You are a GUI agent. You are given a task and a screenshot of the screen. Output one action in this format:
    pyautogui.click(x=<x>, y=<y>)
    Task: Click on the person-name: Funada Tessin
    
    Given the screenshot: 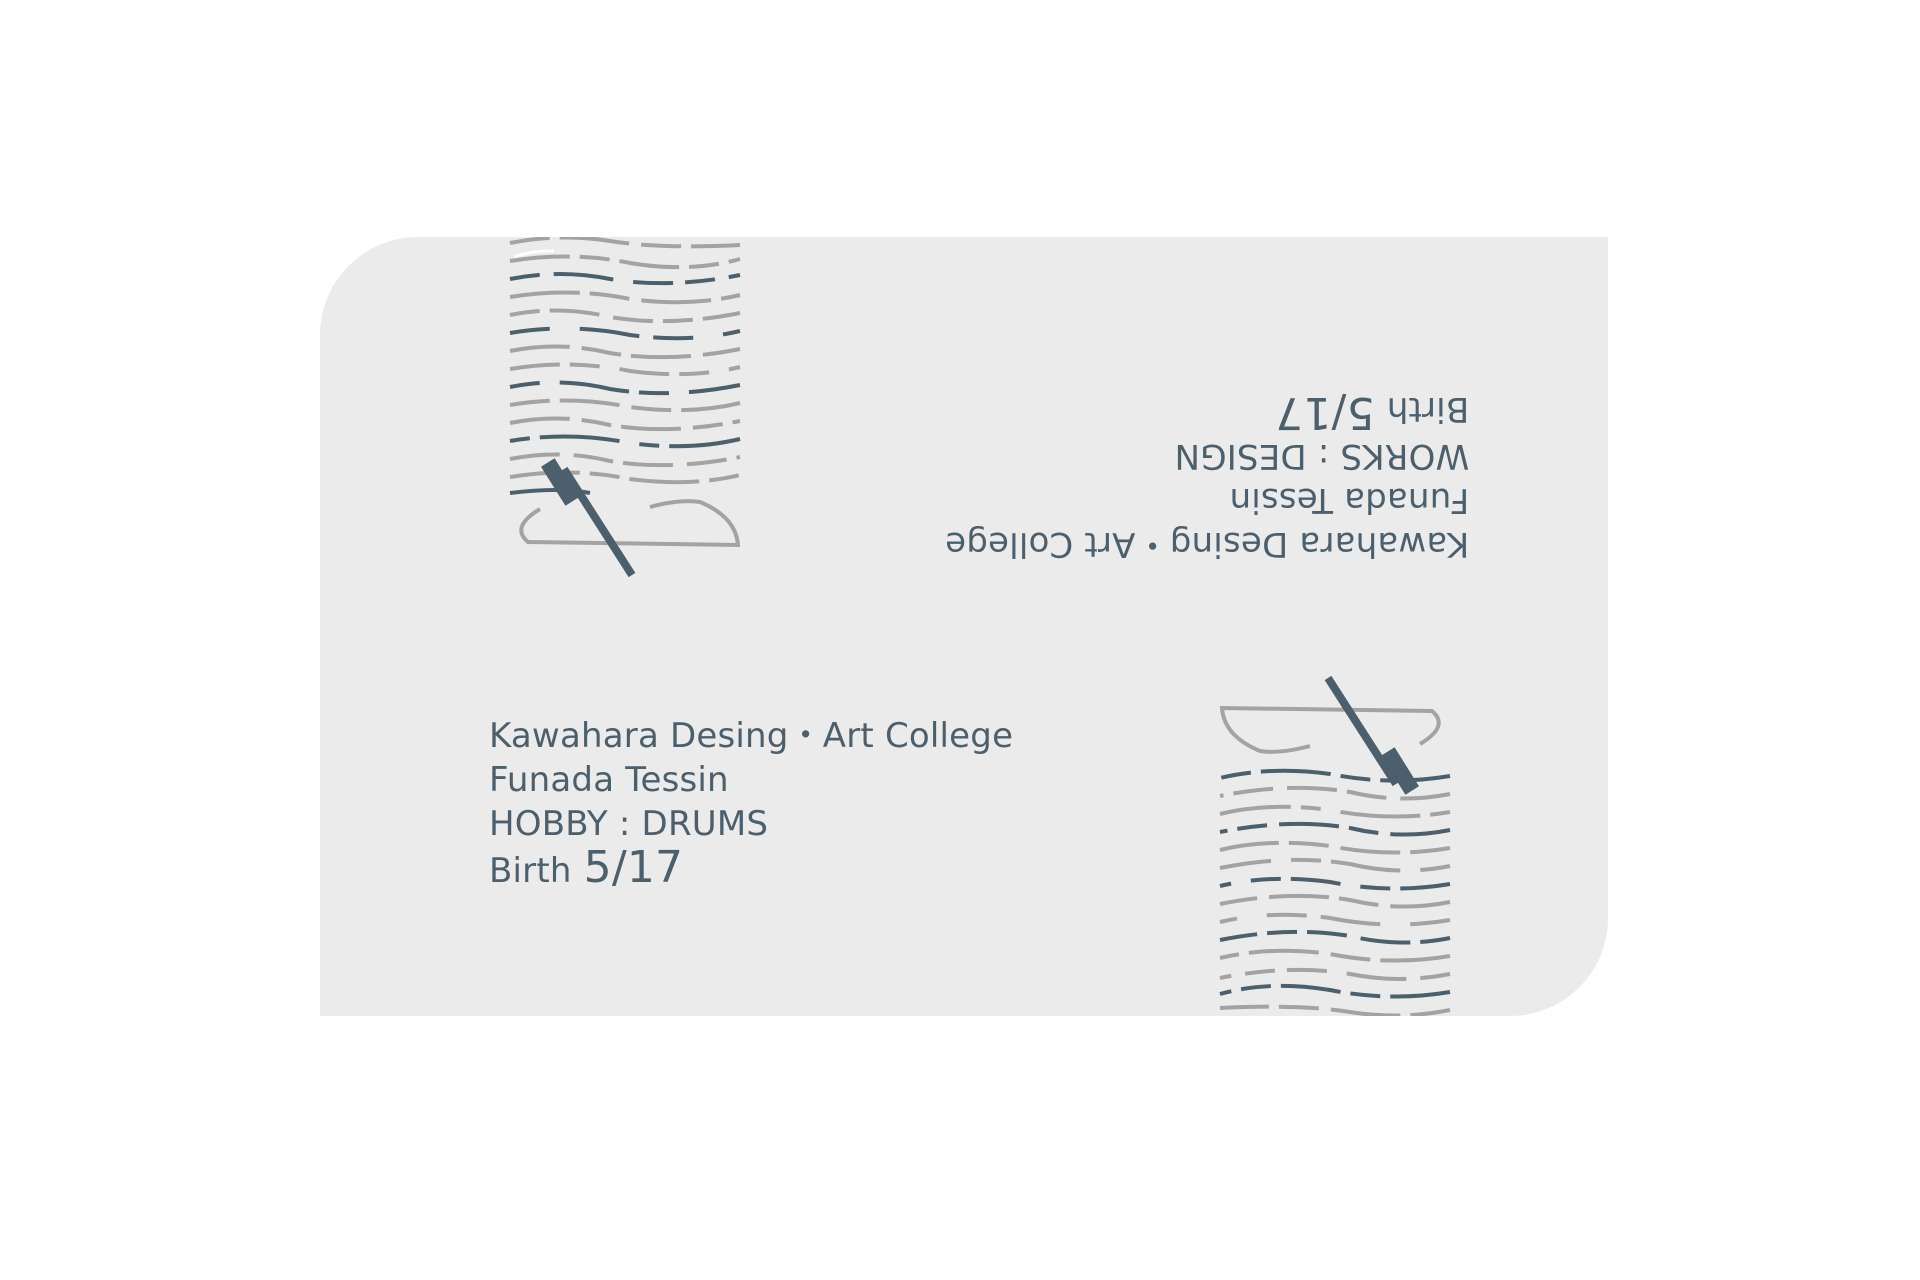 What is the action you would take?
    pyautogui.click(x=609, y=780)
    